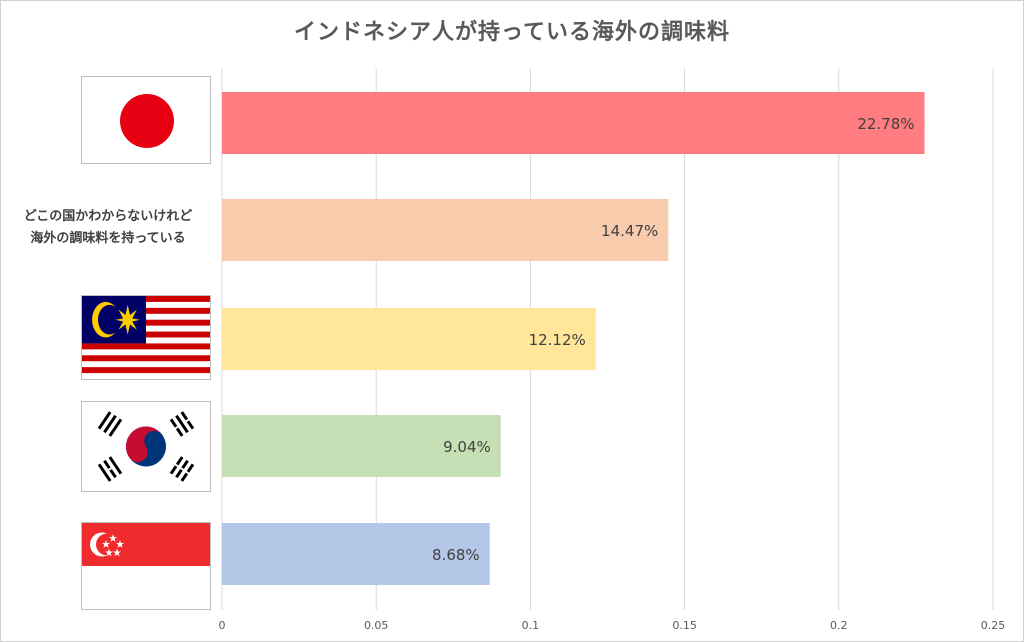 The height and width of the screenshot is (642, 1024). Describe the element at coordinates (146, 337) in the screenshot. I see `malaysia-flag-icon` at that location.